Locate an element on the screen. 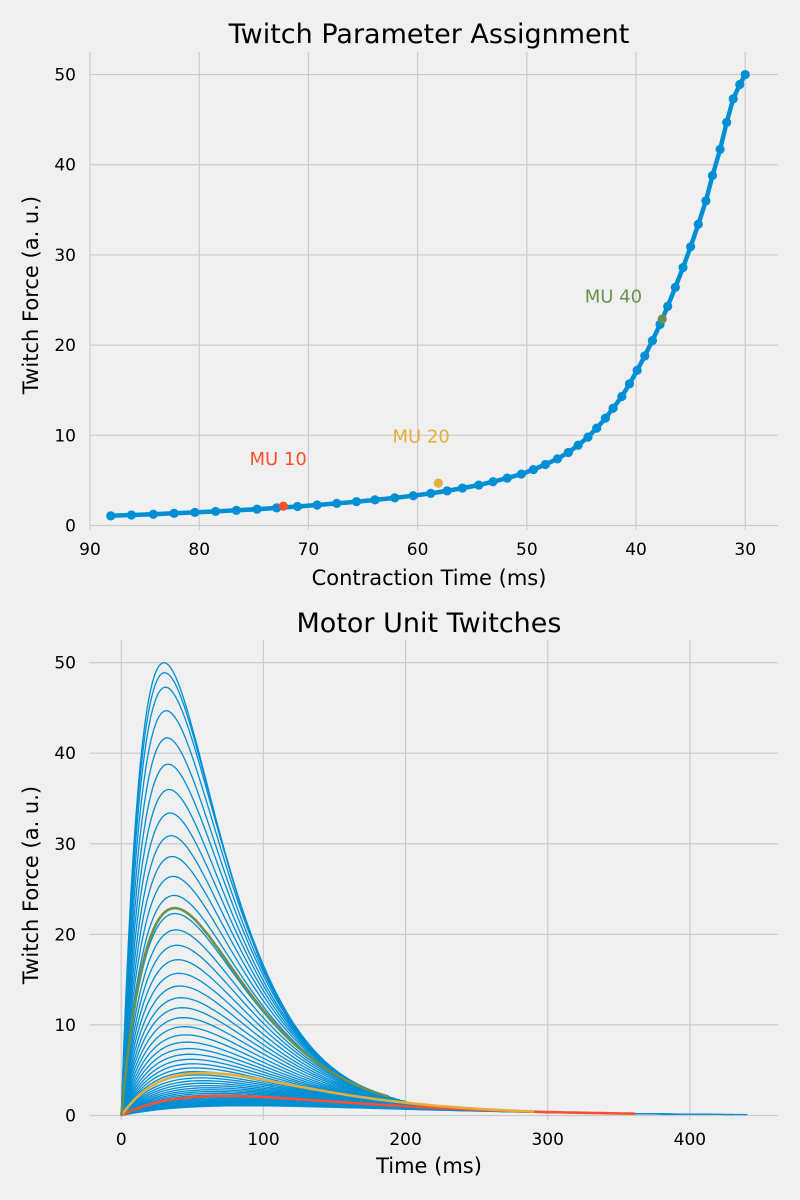  highlight-label: MU 20 is located at coordinates (421, 437).